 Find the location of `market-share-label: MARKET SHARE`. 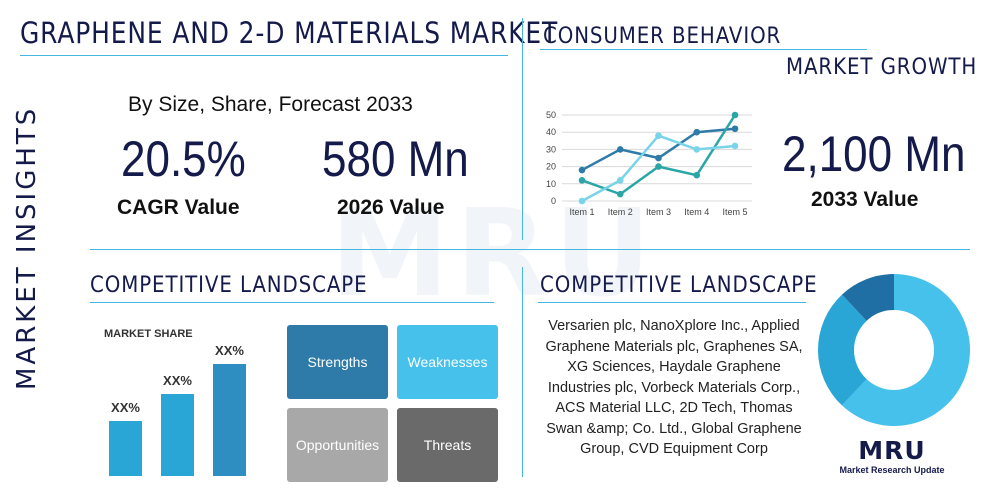

market-share-label: MARKET SHARE is located at coordinates (148, 334).